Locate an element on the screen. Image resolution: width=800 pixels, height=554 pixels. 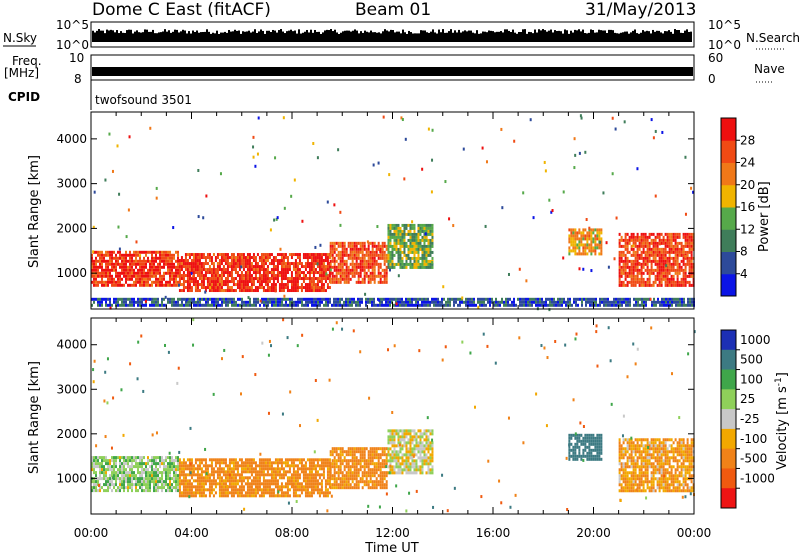
nsky-label: N.Sky is located at coordinates (20, 38).